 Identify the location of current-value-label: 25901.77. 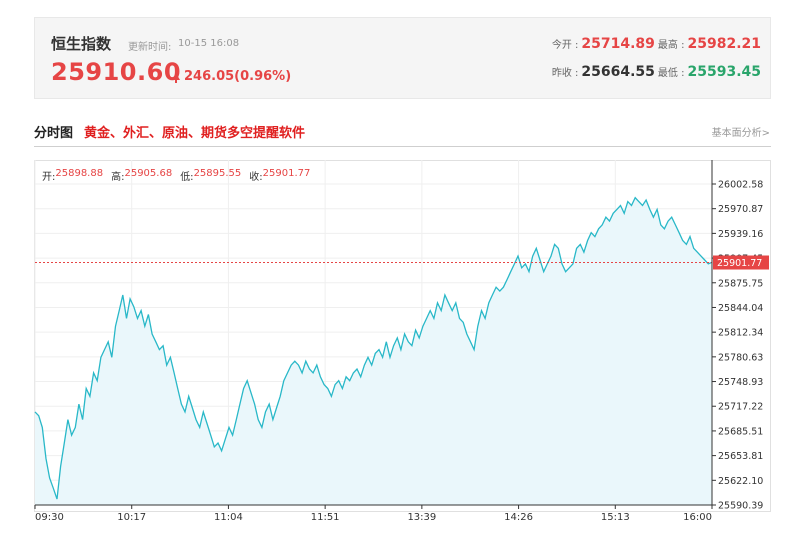
(739, 263).